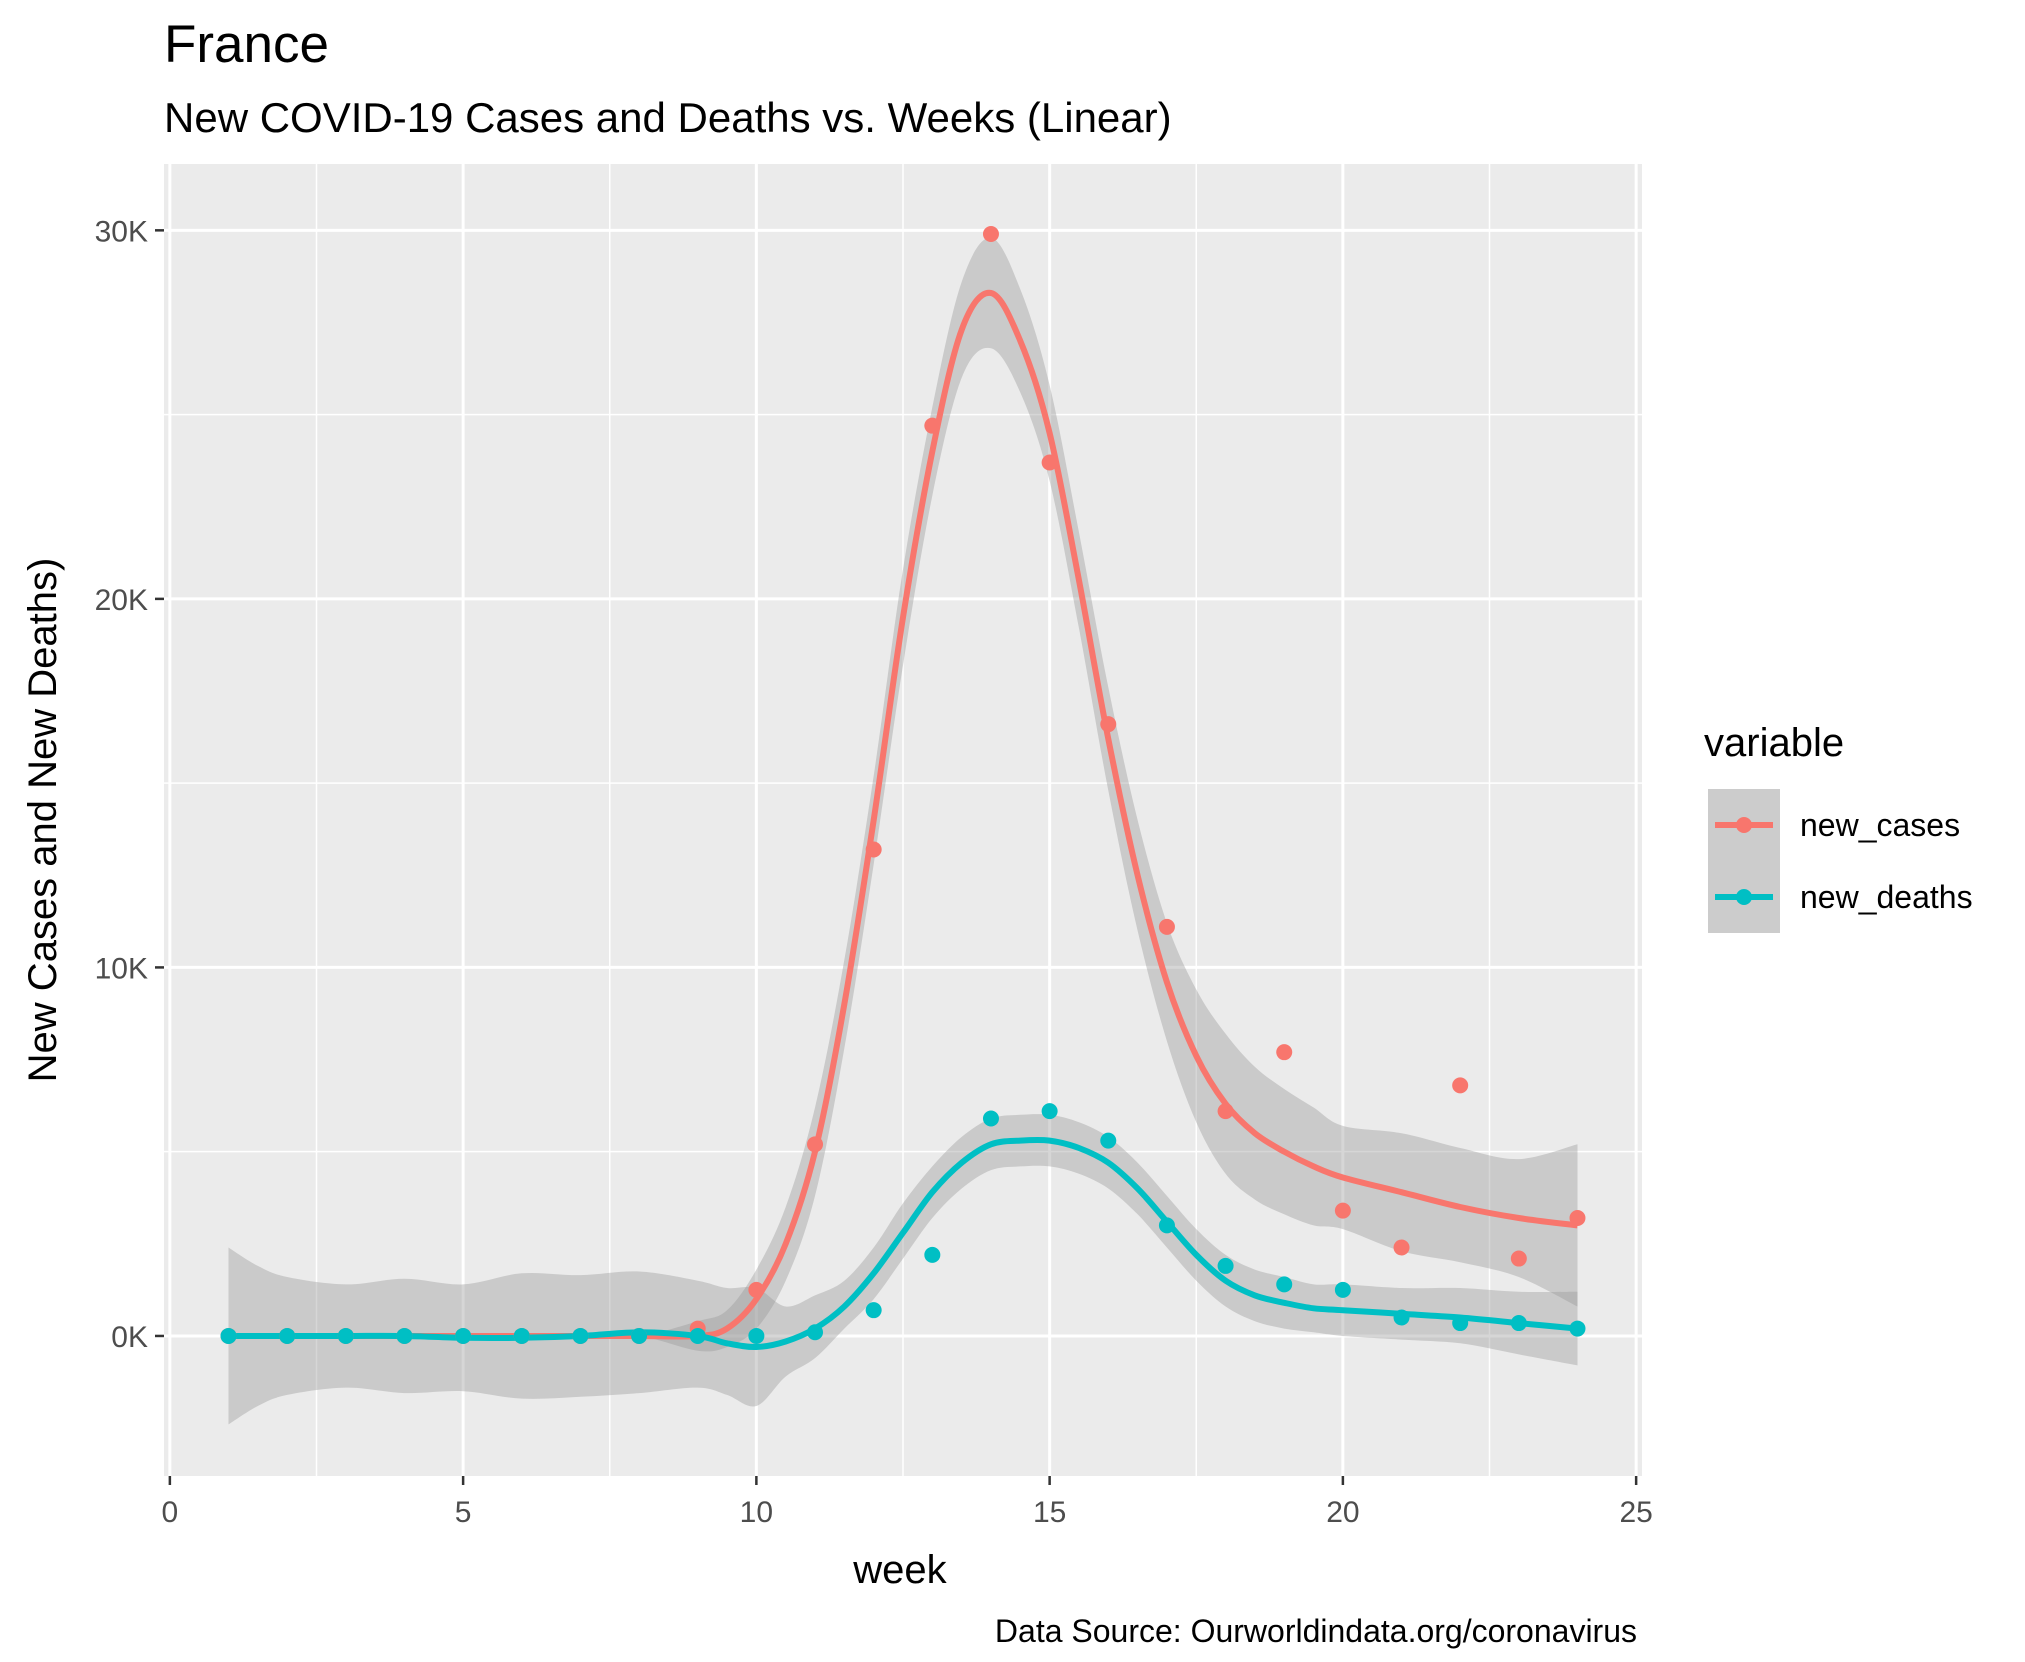  I want to click on band-new_deaths, so click(903, 1269).